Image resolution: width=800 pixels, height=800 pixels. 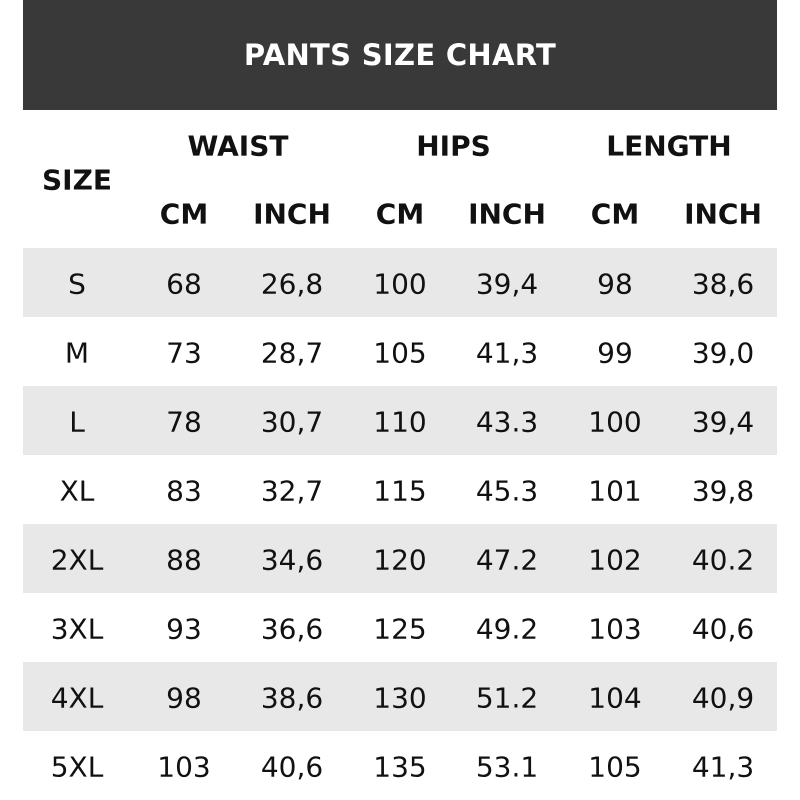 What do you see at coordinates (723, 491) in the screenshot?
I see `measurement-cell: 39,8` at bounding box center [723, 491].